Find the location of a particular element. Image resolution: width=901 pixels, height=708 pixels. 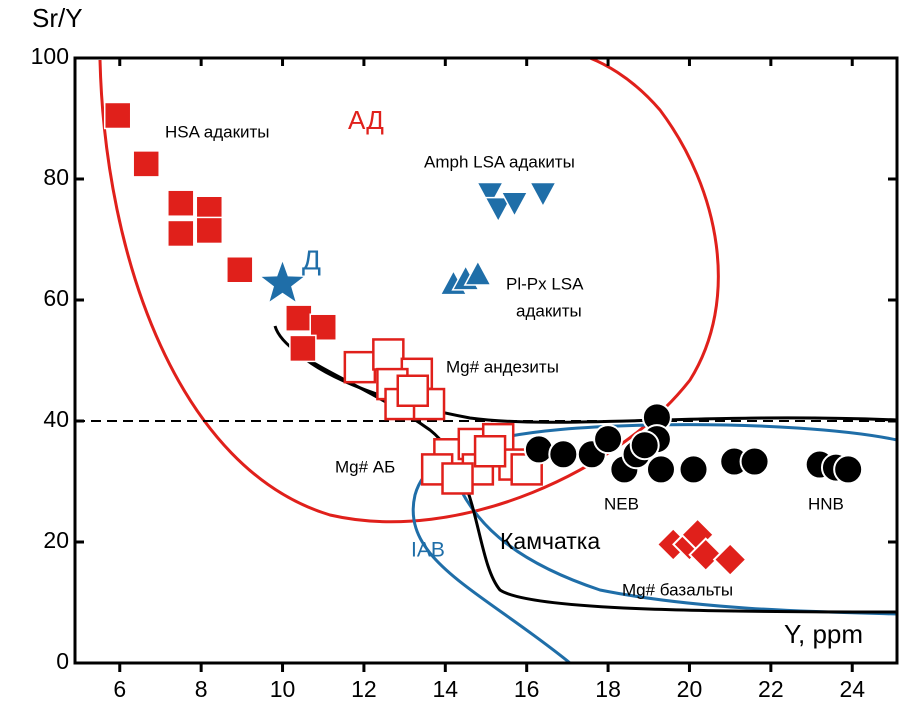

y-tick-label: 80 is located at coordinates (56, 177).